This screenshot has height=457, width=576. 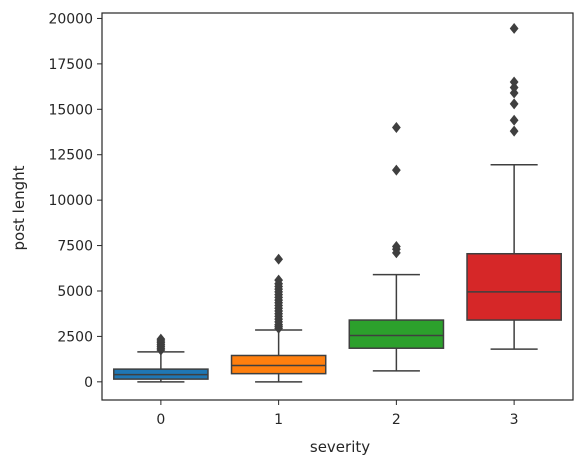 What do you see at coordinates (70, 110) in the screenshot?
I see `y-tick-label: 15000` at bounding box center [70, 110].